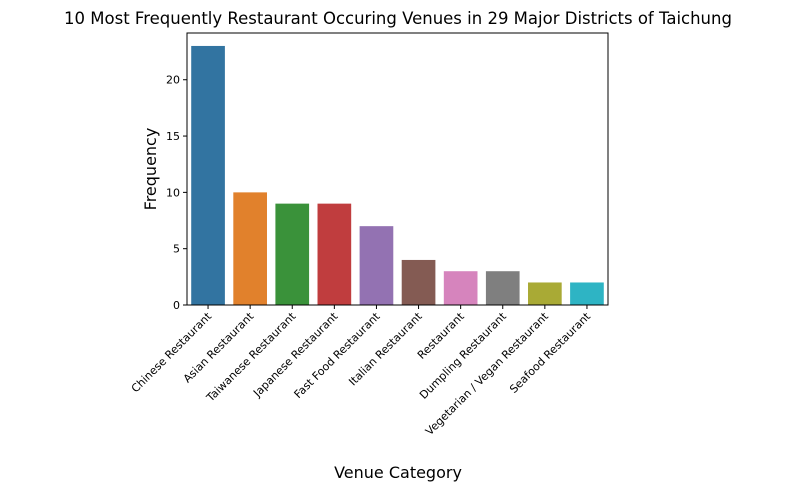  Describe the element at coordinates (172, 352) in the screenshot. I see `x-tick-label-0: Chinese Restaurant` at that location.